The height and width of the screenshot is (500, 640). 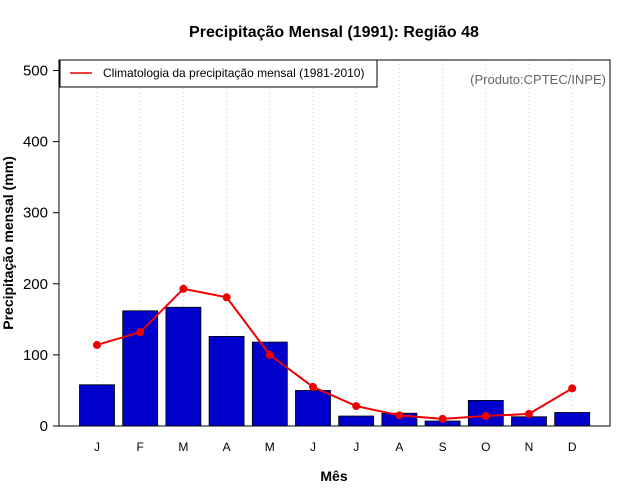 What do you see at coordinates (8, 243) in the screenshot?
I see `y-axis-label: Precipitação mensal (mm)` at bounding box center [8, 243].